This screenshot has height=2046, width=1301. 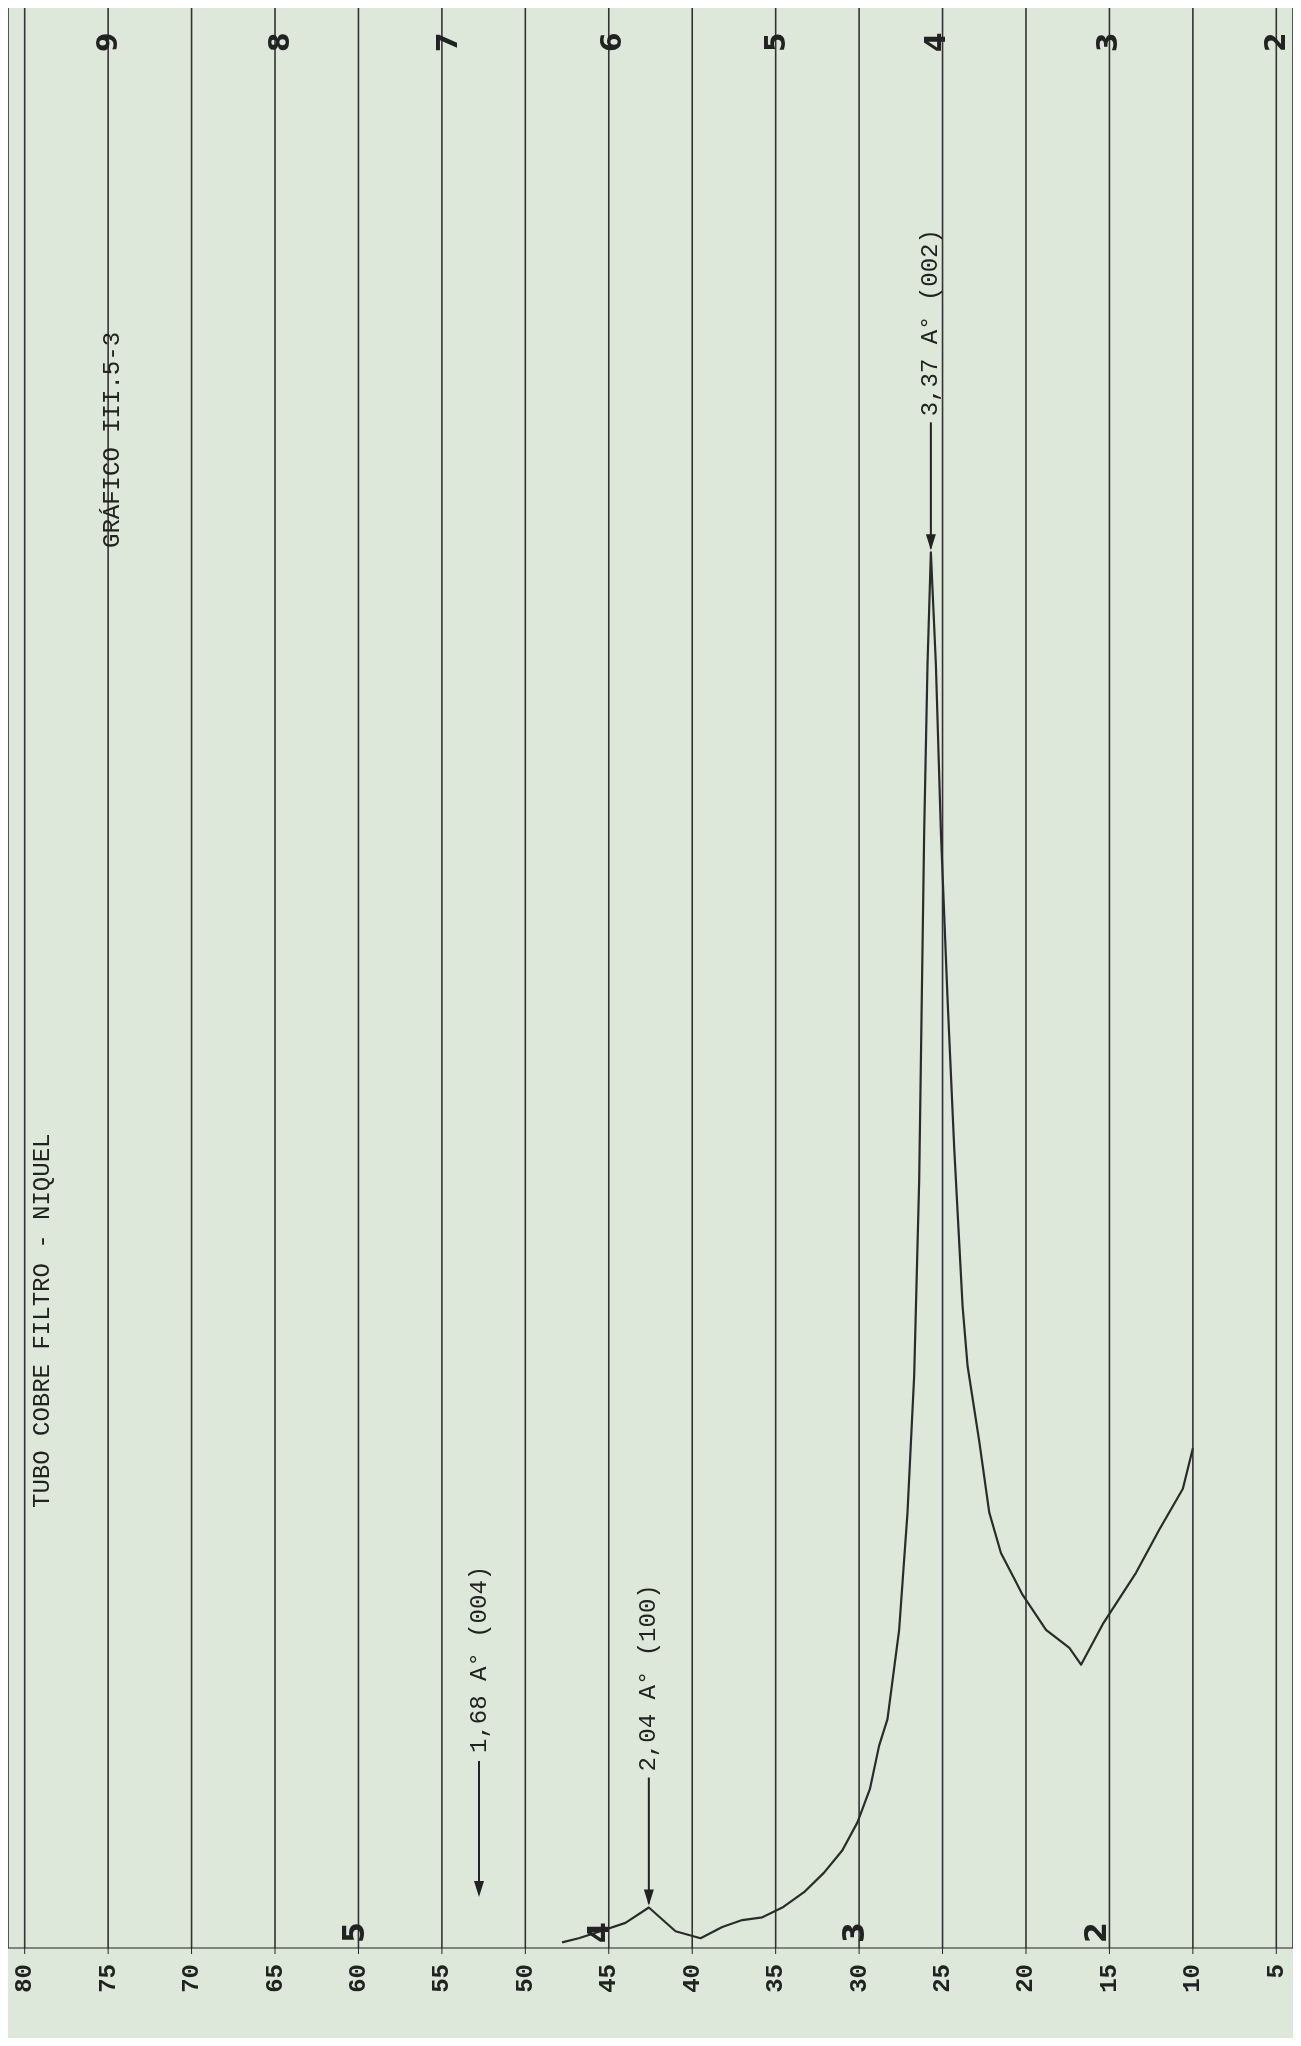 What do you see at coordinates (776, 1978) in the screenshot?
I see `x-tick-label: 35` at bounding box center [776, 1978].